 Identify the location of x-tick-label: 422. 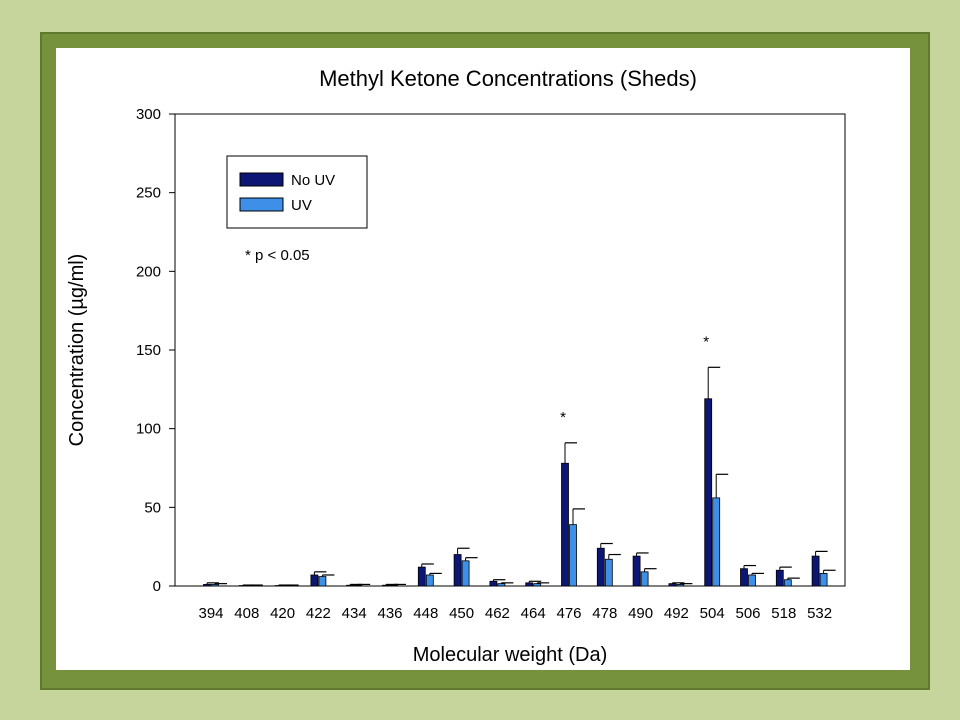
(318, 613).